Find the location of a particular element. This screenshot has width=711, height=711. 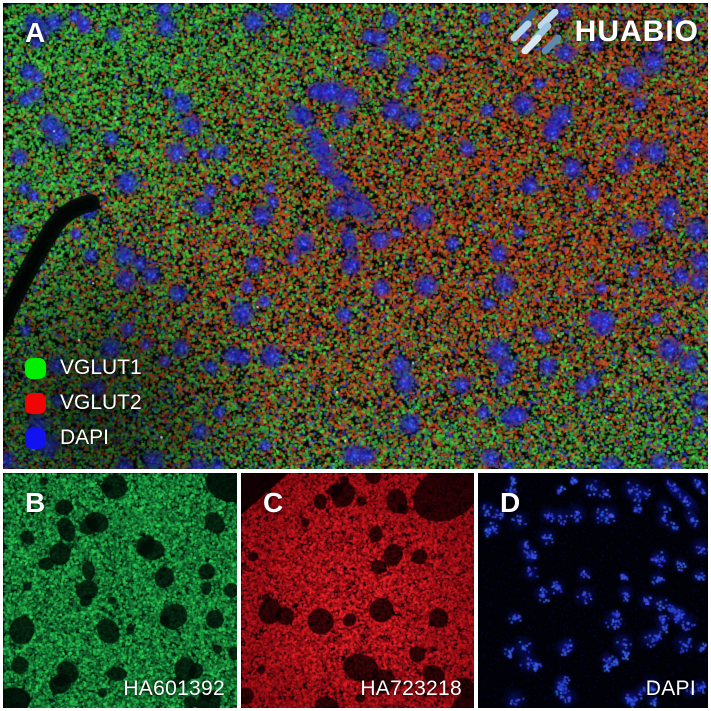

legend-swatch-vglut2 is located at coordinates (35, 403).